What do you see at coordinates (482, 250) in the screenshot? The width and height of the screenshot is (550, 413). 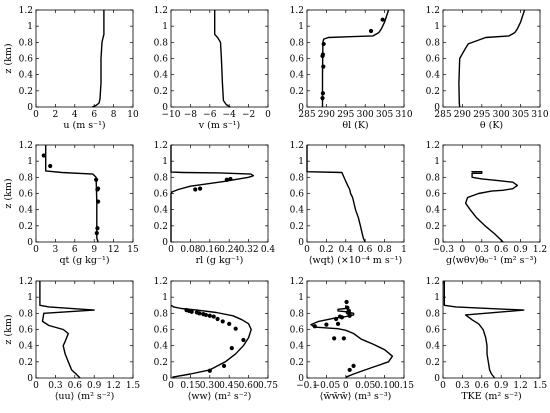 I see `x-tick-label: 0.3` at bounding box center [482, 250].